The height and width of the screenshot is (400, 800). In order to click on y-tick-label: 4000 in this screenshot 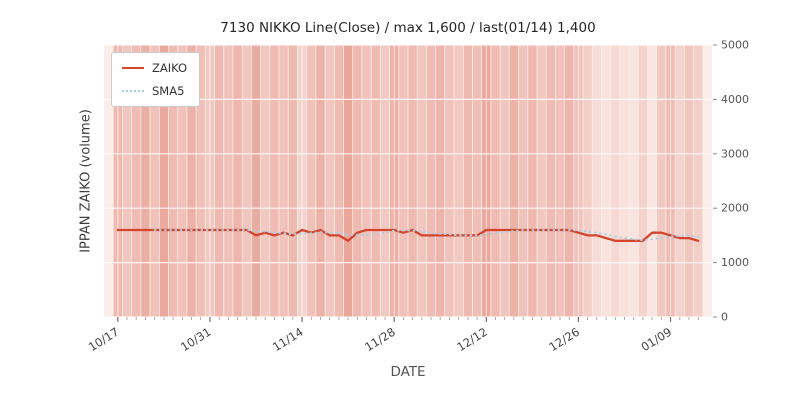, I will do `click(735, 99)`.